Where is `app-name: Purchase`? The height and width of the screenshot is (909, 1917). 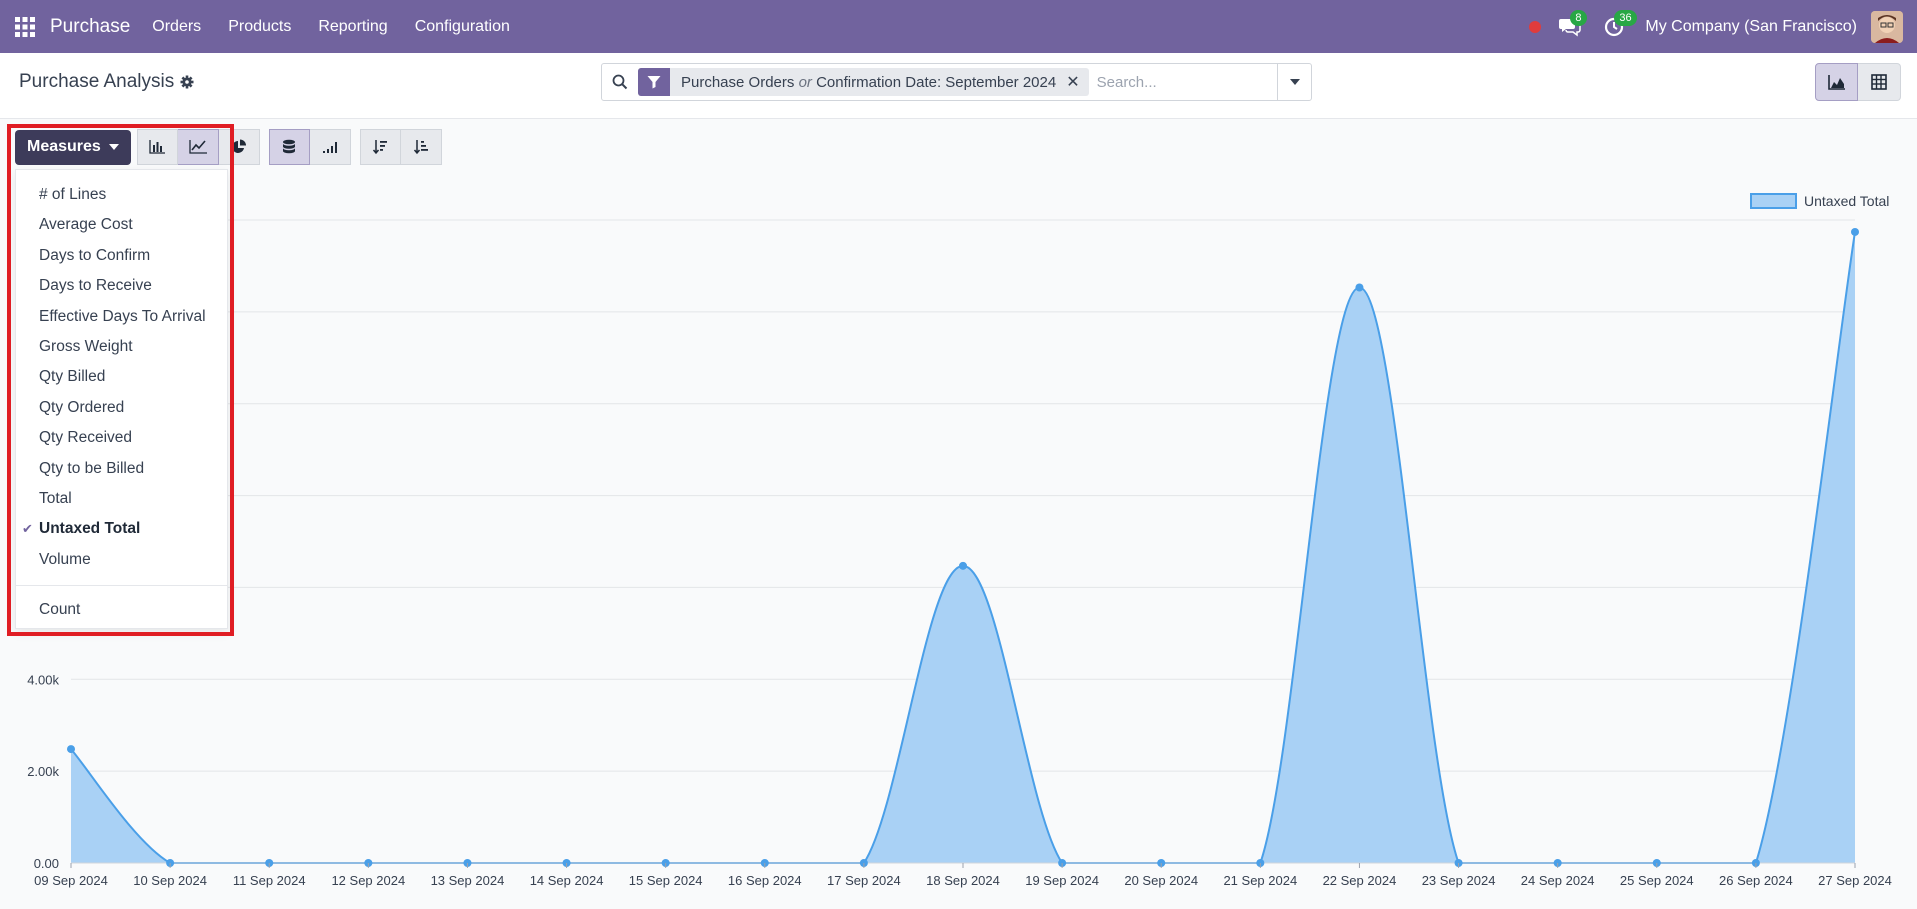
app-name: Purchase is located at coordinates (90, 26).